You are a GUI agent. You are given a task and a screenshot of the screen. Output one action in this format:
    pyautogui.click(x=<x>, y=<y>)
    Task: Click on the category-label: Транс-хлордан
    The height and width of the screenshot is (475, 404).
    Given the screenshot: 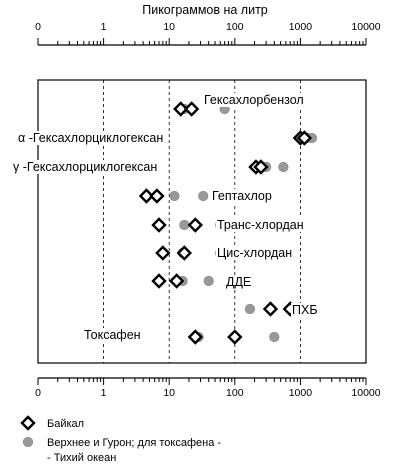 What is the action you would take?
    pyautogui.click(x=260, y=225)
    